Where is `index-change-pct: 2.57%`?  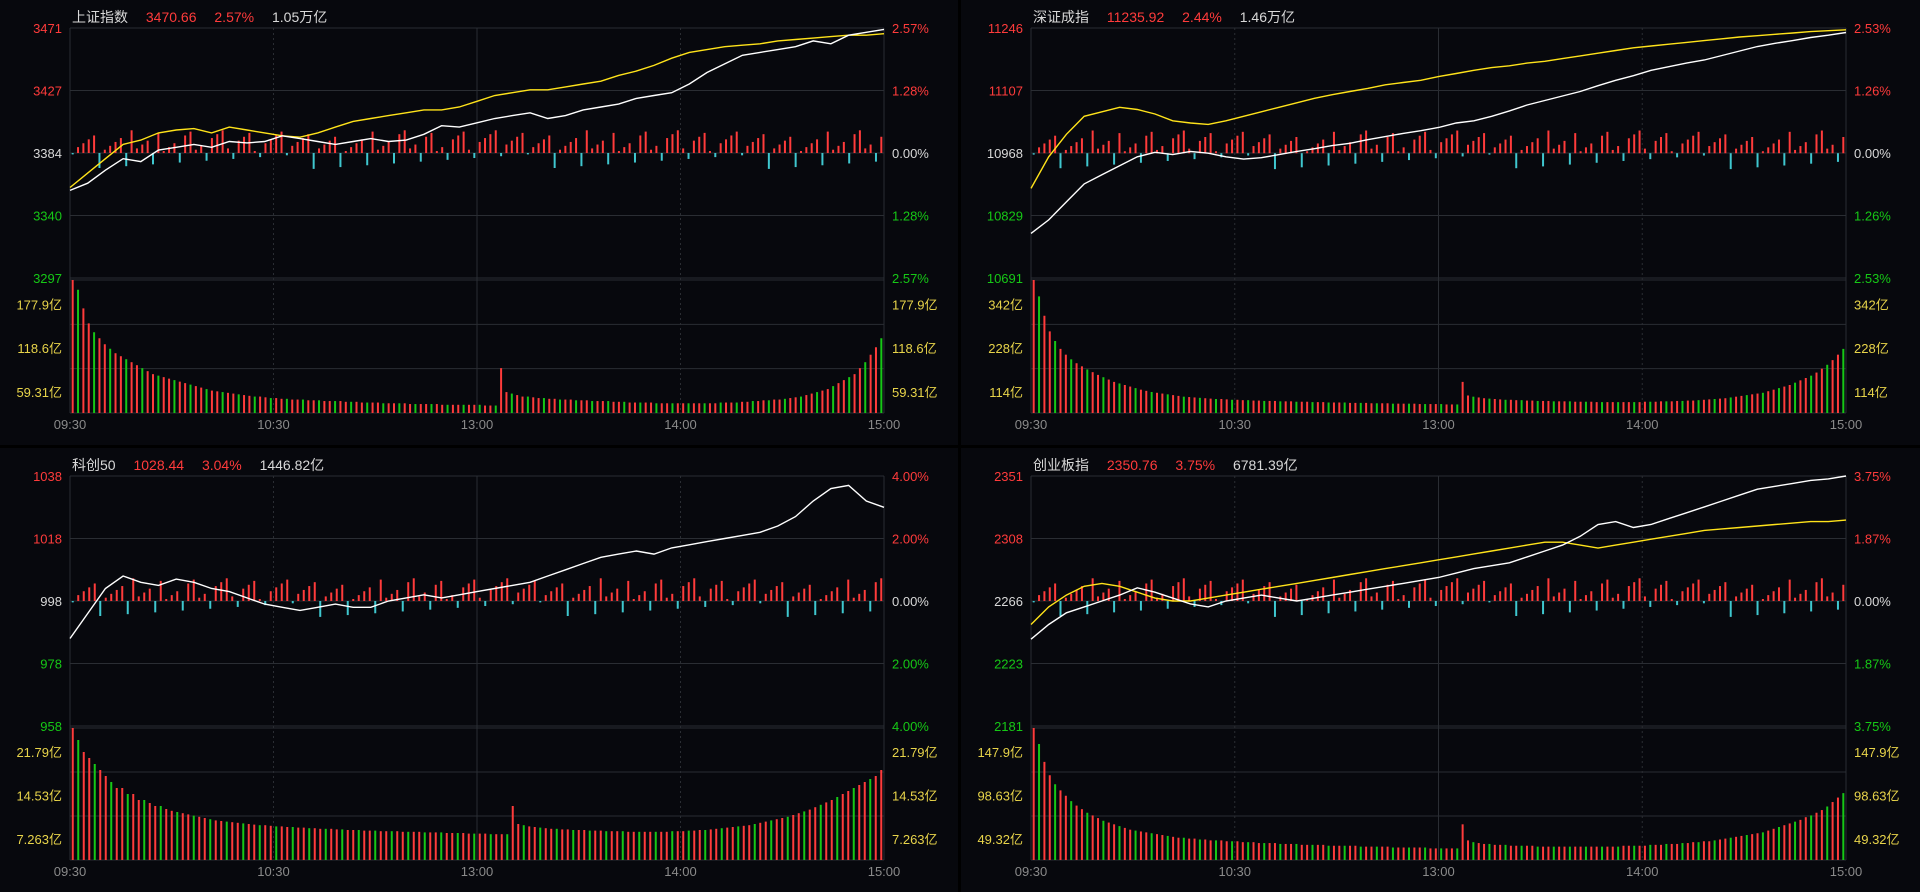 index-change-pct: 2.57% is located at coordinates (234, 17).